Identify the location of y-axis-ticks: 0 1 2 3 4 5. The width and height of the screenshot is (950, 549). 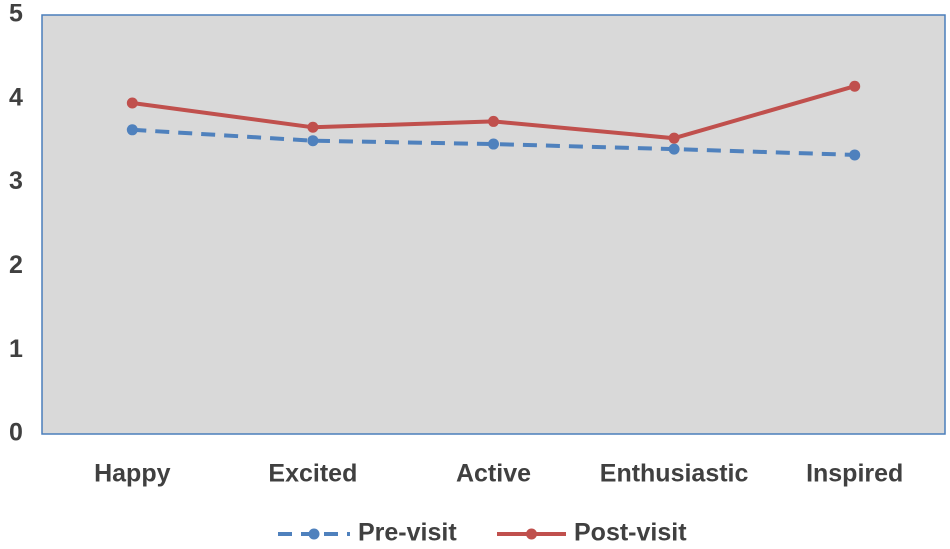
(16, 223).